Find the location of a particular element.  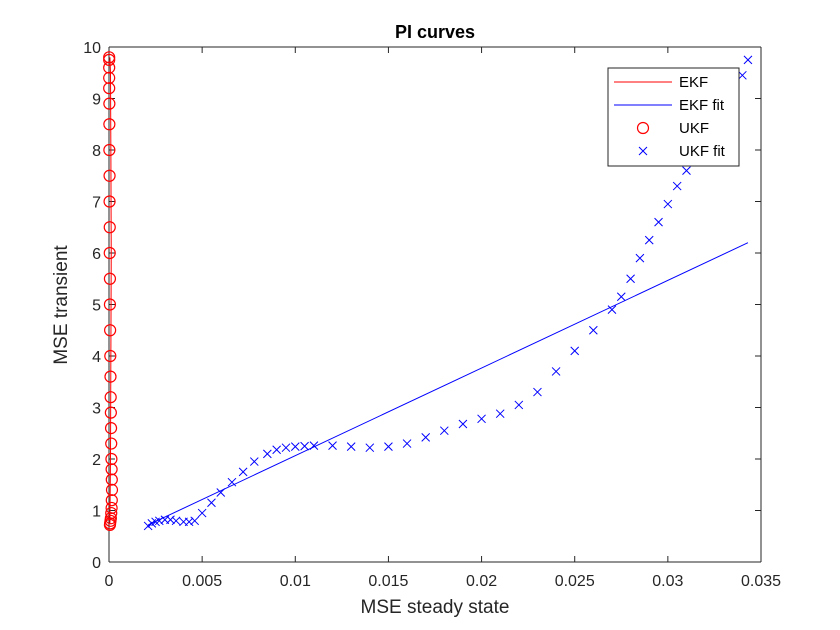

y-tick-label: 7 is located at coordinates (96, 203).